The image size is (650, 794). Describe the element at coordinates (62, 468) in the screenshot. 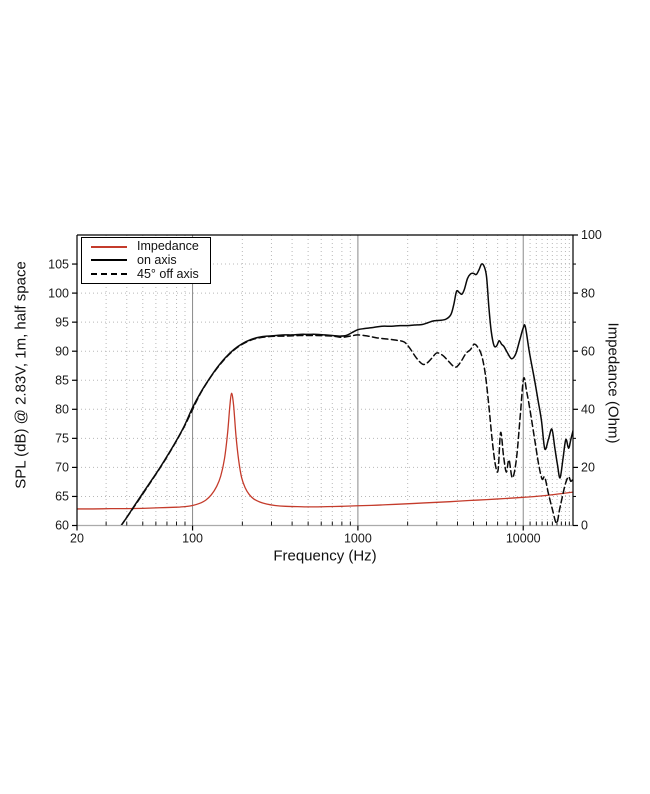

I see `y-left-tick-label: 70` at that location.